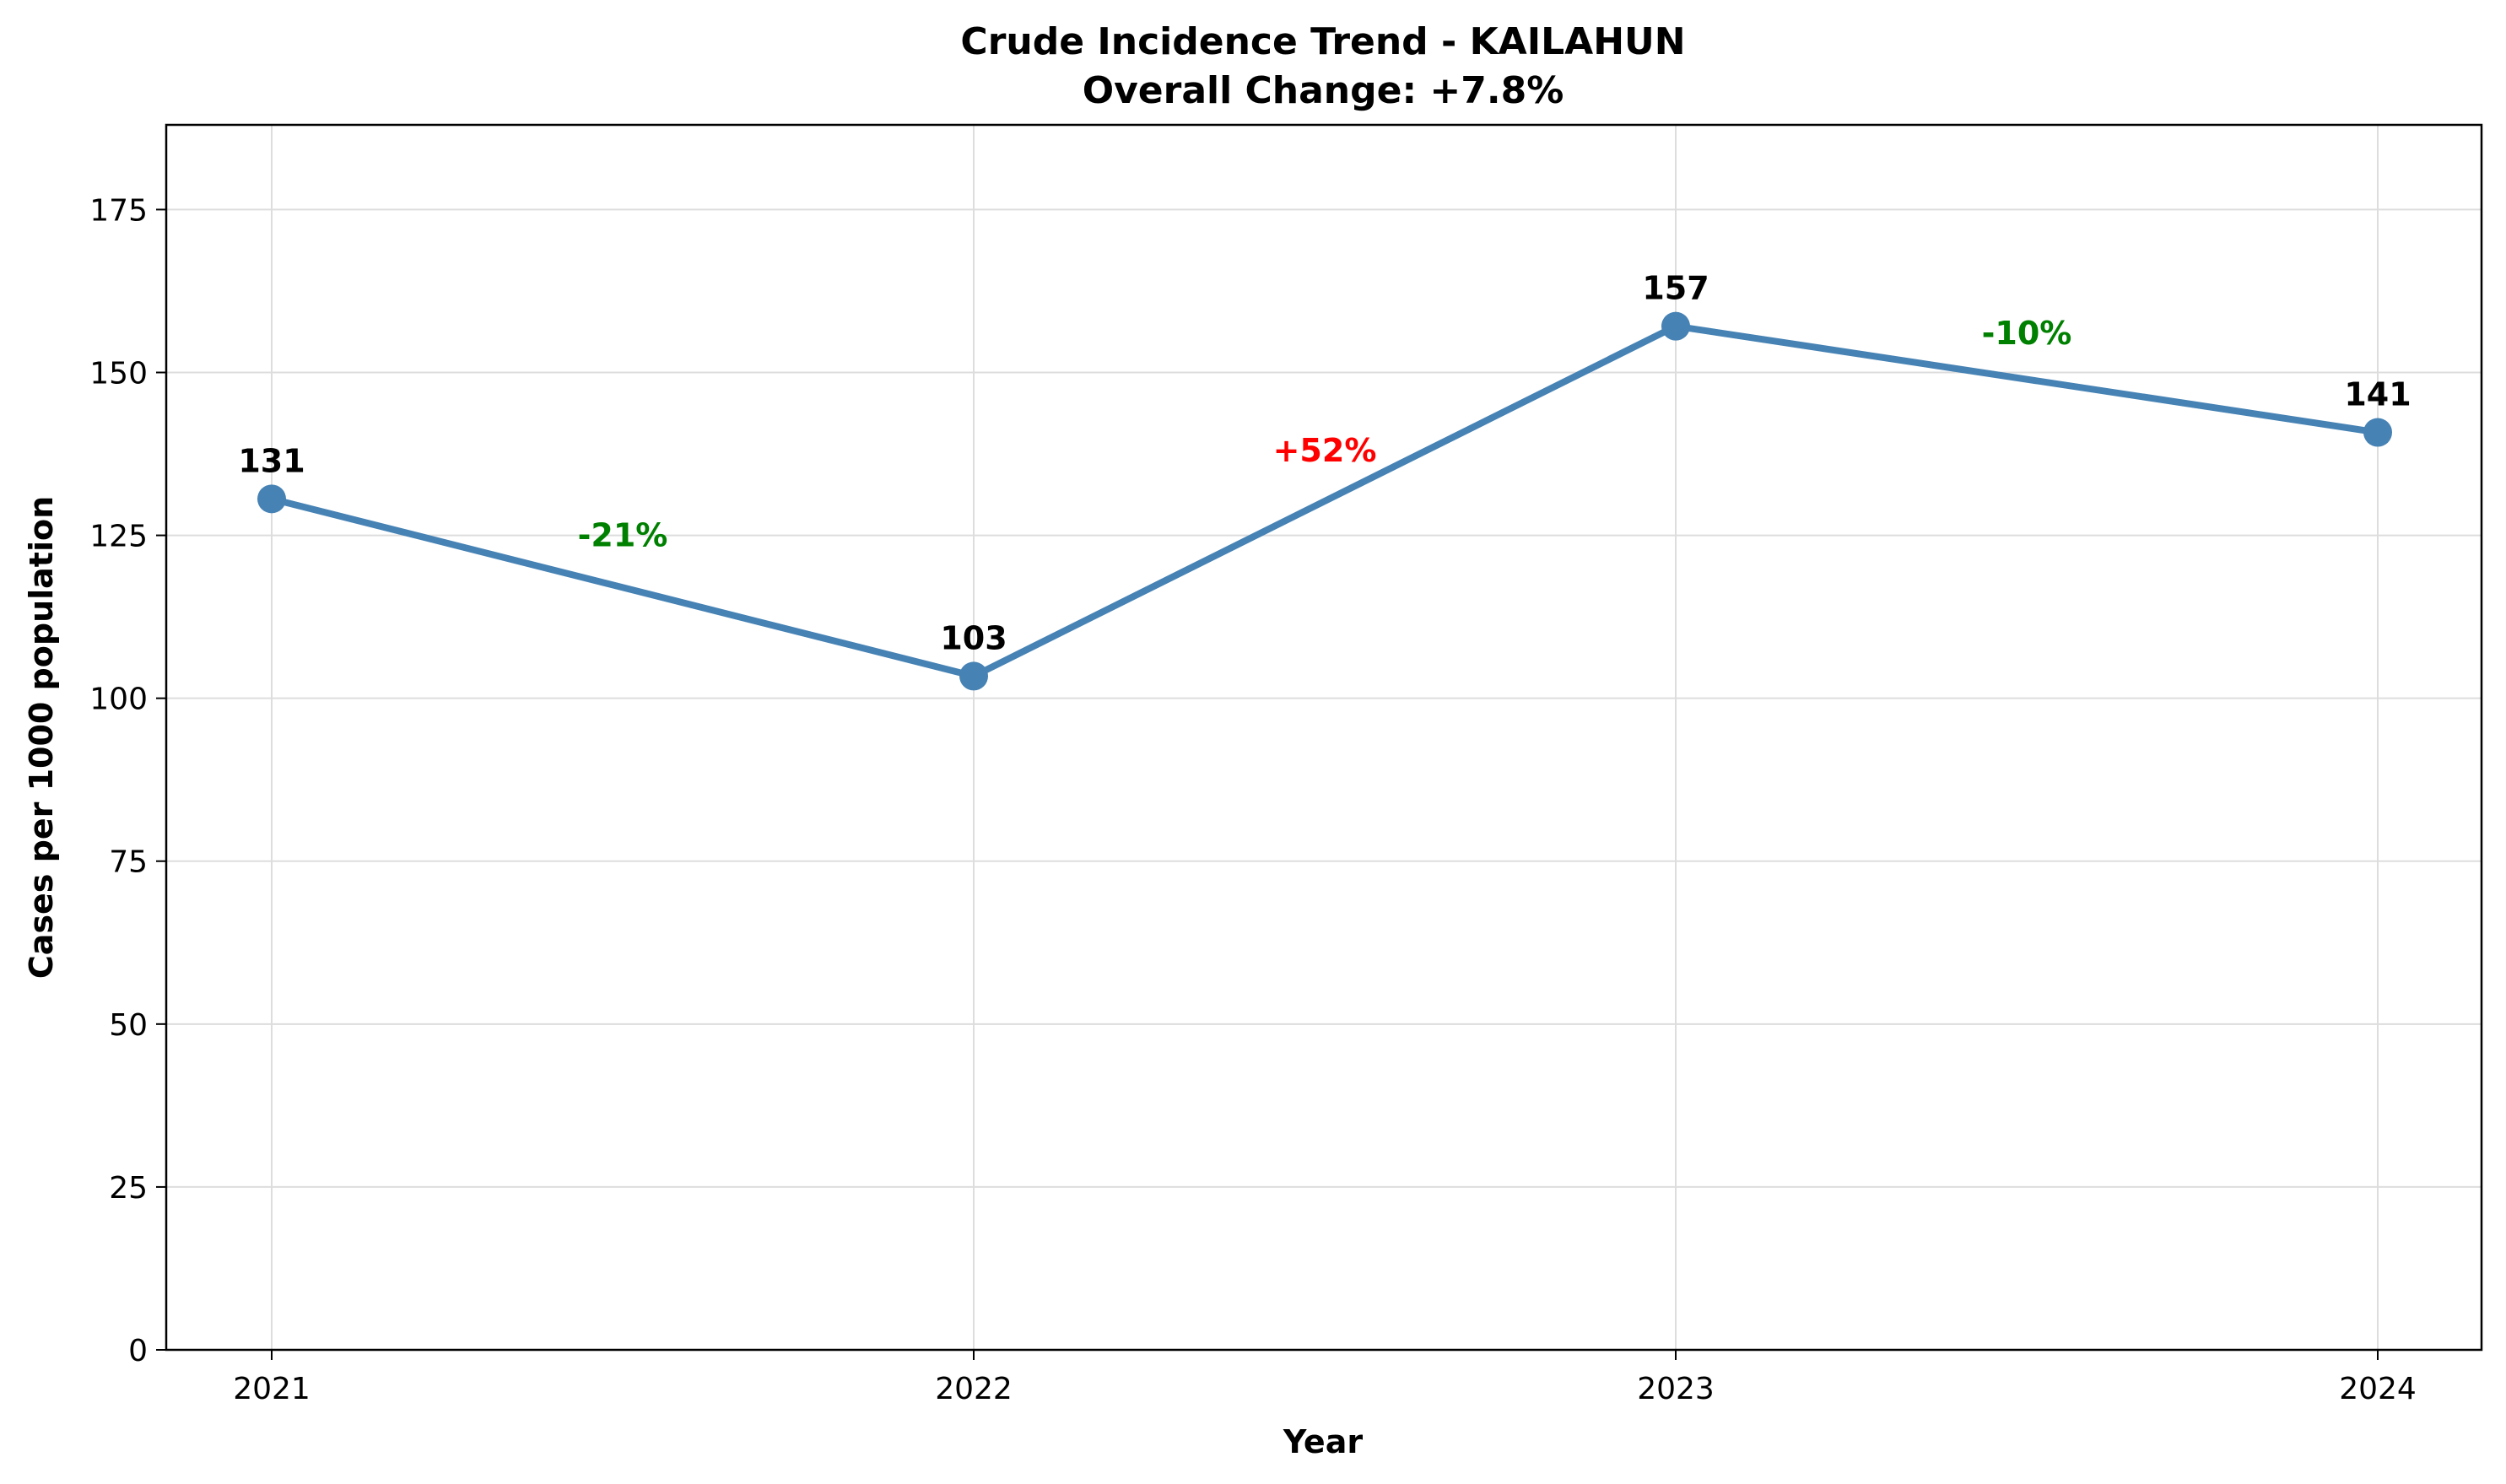 The image size is (2506, 1484). I want to click on x-tick-label: 2024, so click(2378, 1389).